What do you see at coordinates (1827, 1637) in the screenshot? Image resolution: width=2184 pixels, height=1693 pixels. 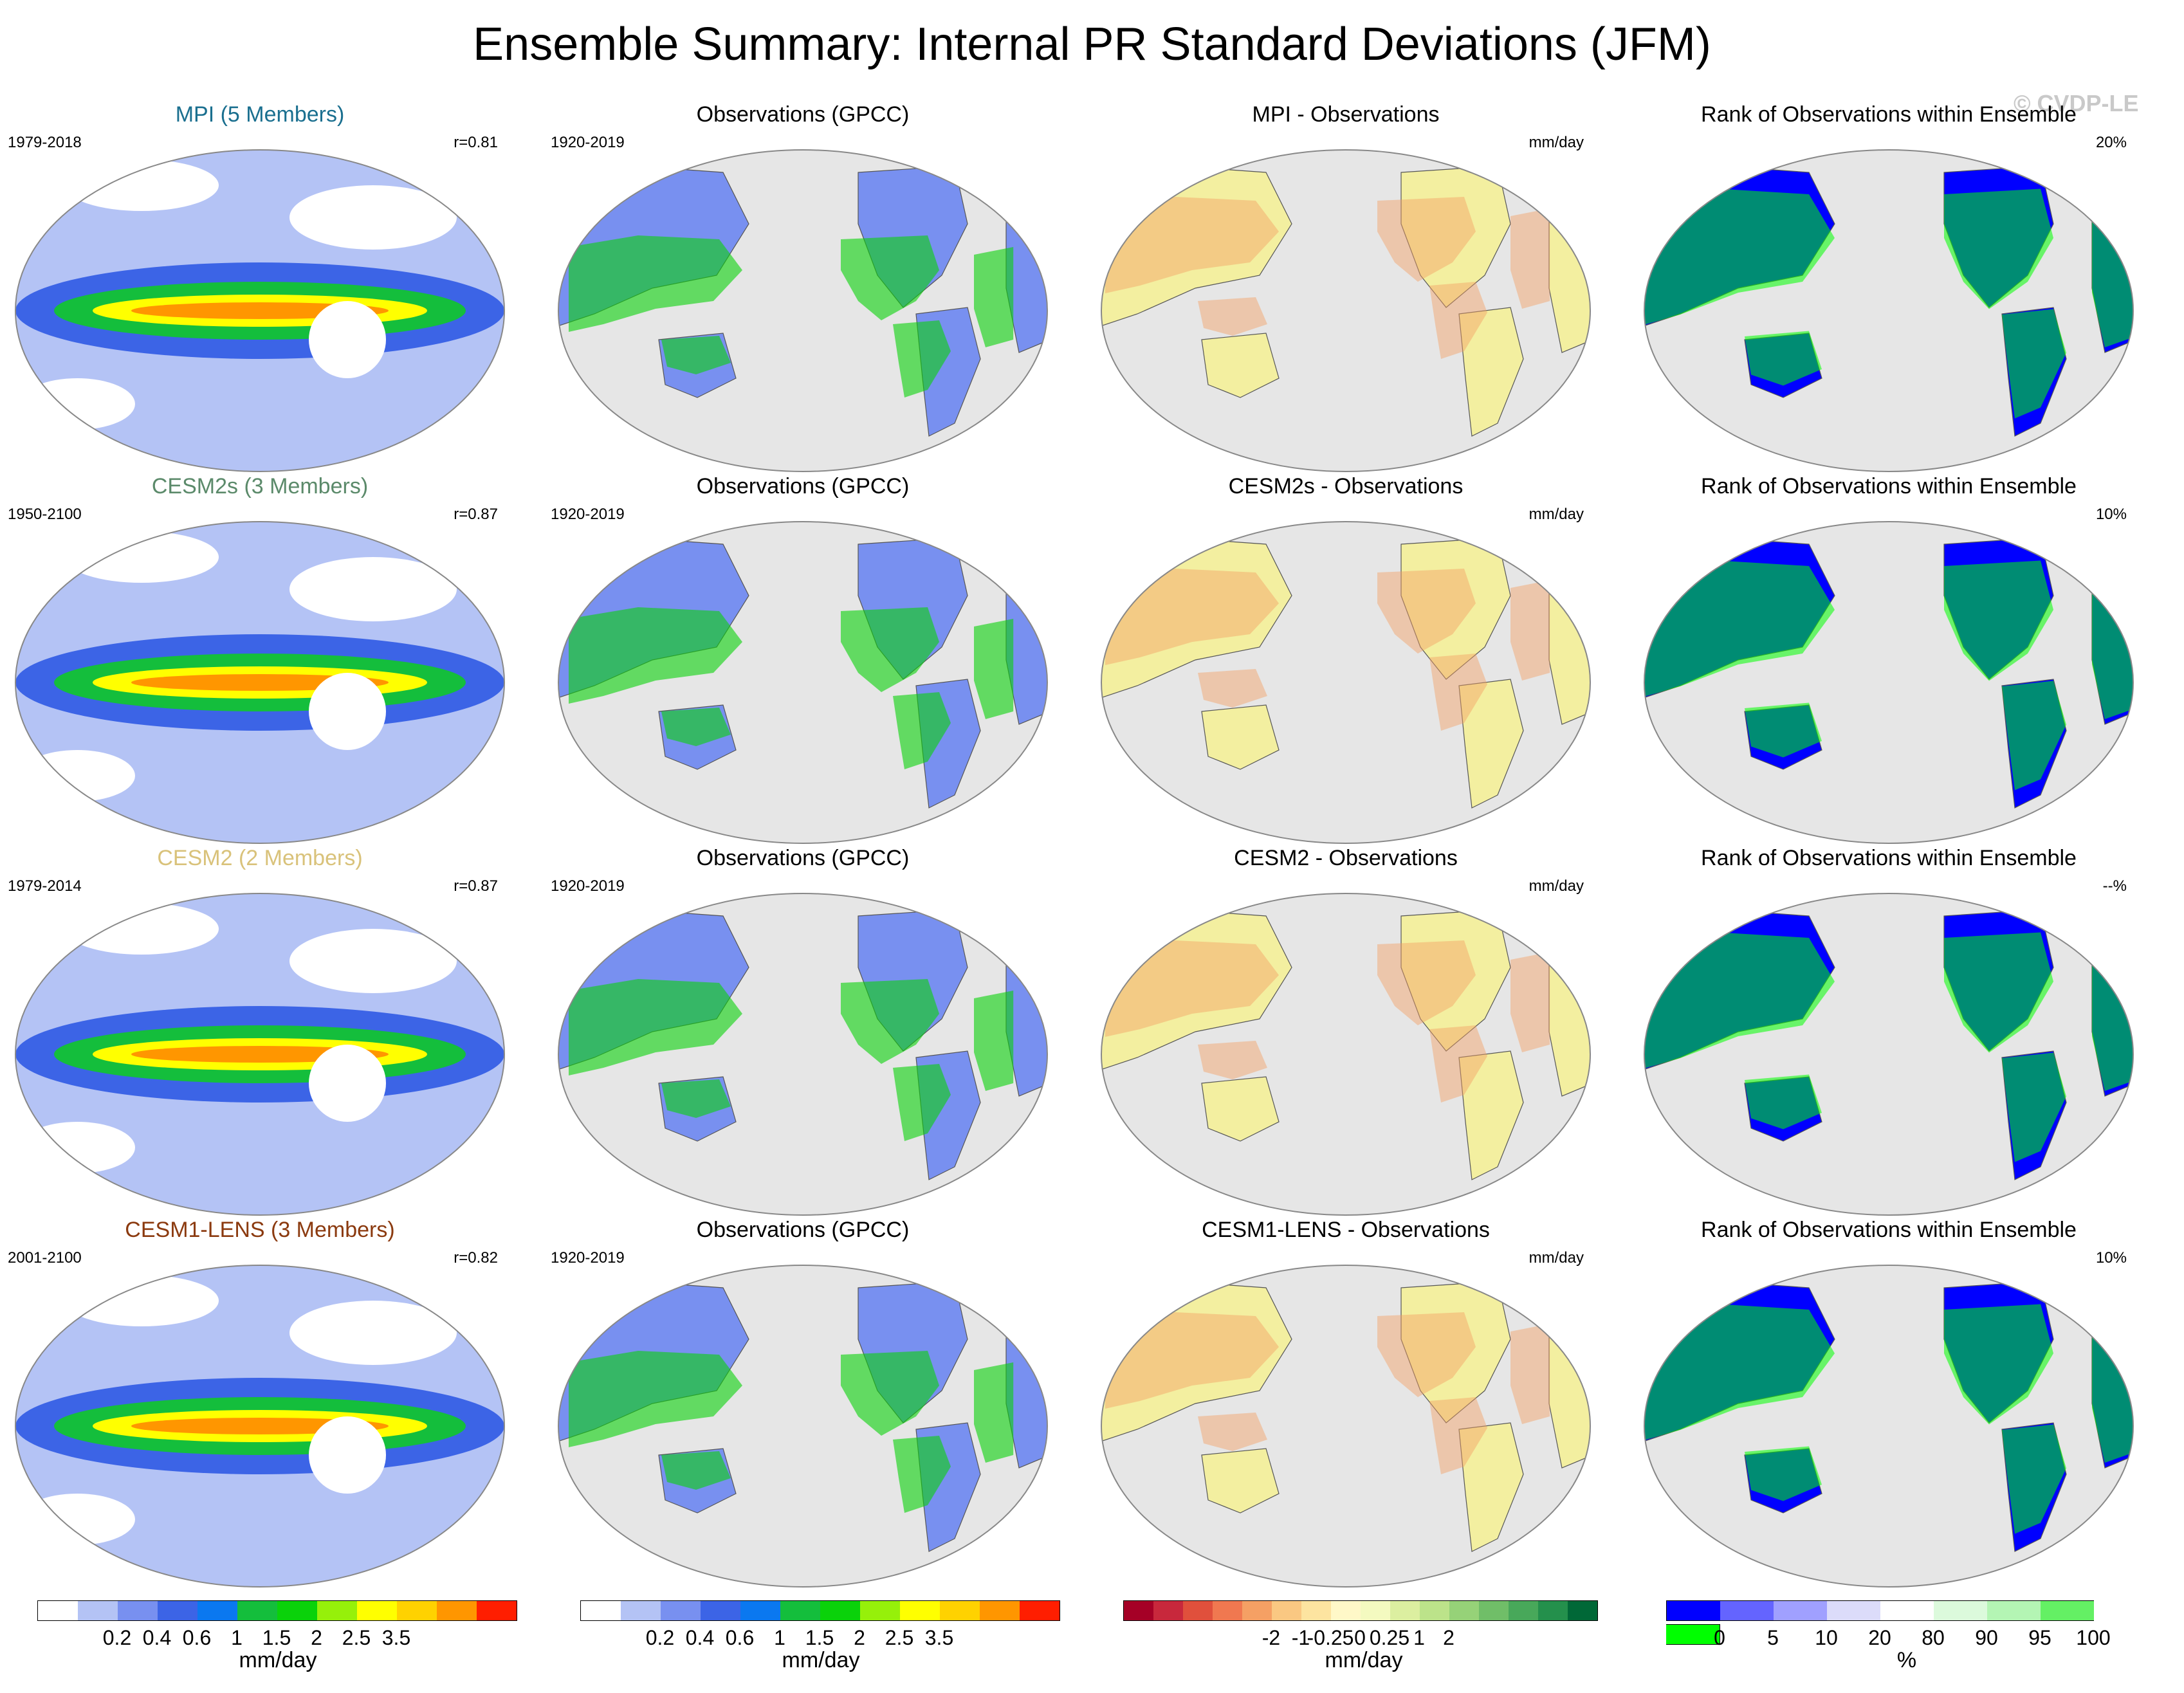 I see `colorbar-tick-label: 10` at bounding box center [1827, 1637].